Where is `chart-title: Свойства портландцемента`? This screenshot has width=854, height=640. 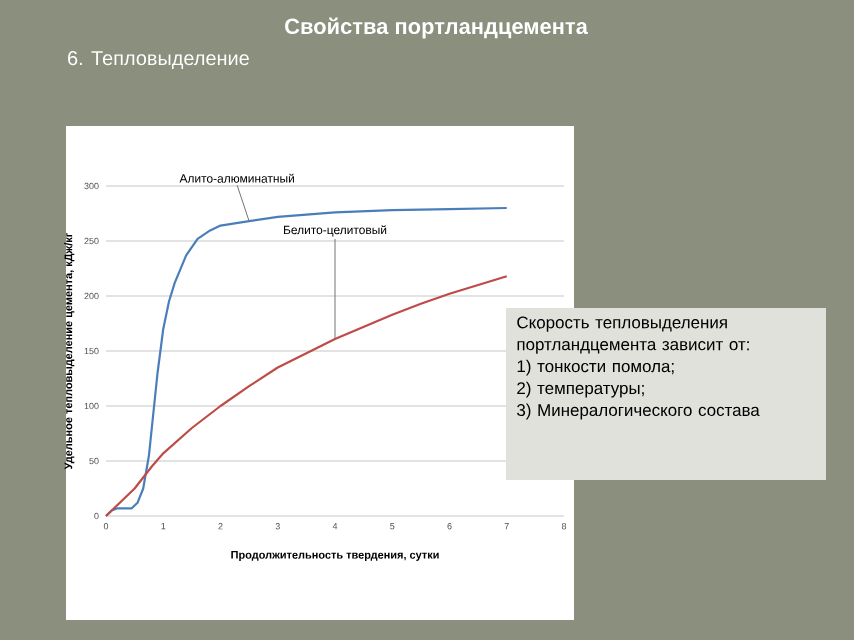
chart-title: Свойства портландцемента is located at coordinates (436, 28).